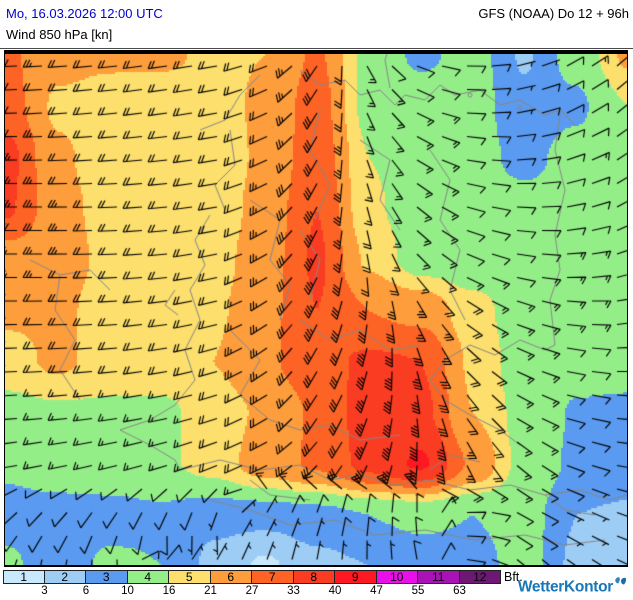 The height and width of the screenshot is (600, 633). I want to click on wetterkontor-logo: WetterKontor, so click(572, 585).